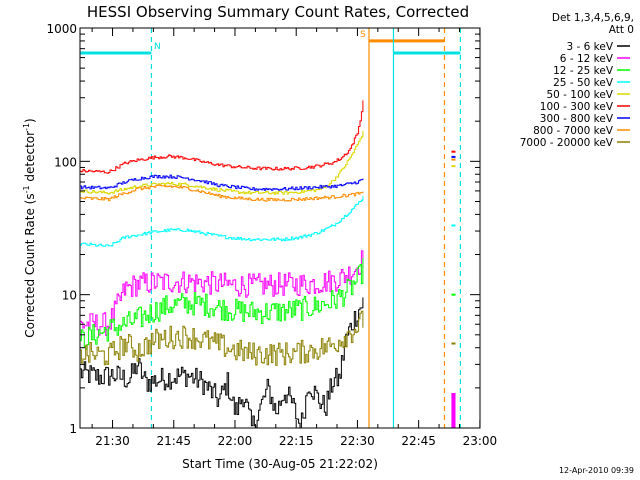 The image size is (640, 480). Describe the element at coordinates (61, 29) in the screenshot. I see `y-tick-label-3: 1000` at that location.